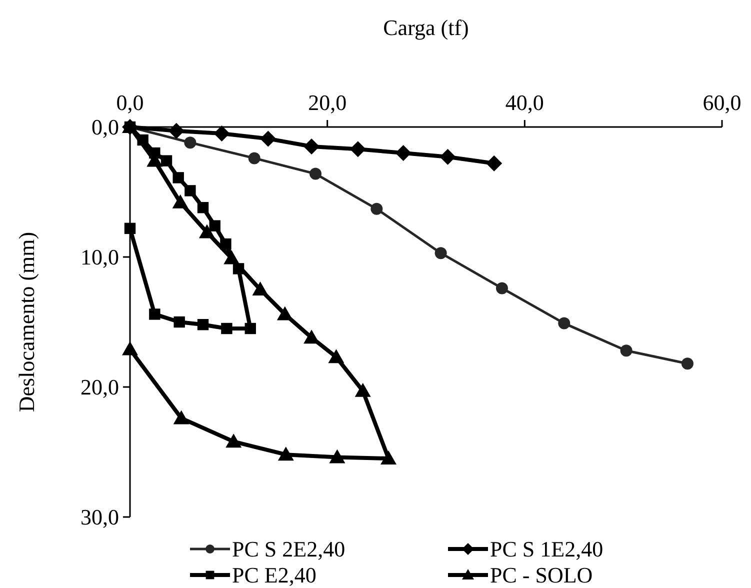 The height and width of the screenshot is (588, 751). I want to click on legend-label: PC S 2E2,40, so click(289, 549).